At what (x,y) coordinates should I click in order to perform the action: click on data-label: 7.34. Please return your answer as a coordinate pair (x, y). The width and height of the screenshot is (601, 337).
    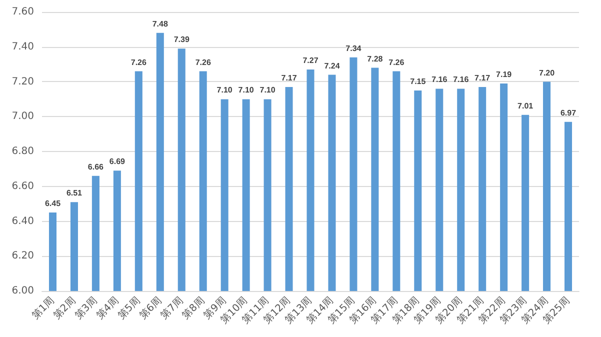
    Looking at the image, I should click on (354, 48).